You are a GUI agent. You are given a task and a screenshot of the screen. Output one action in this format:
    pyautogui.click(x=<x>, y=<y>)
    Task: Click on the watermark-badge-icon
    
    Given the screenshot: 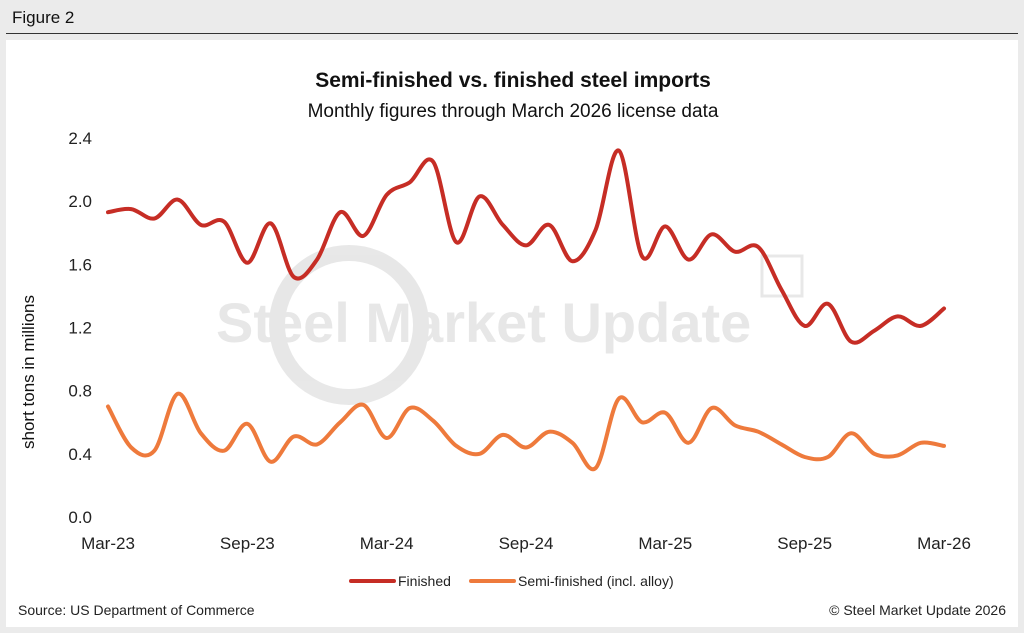 What is the action you would take?
    pyautogui.click(x=782, y=276)
    